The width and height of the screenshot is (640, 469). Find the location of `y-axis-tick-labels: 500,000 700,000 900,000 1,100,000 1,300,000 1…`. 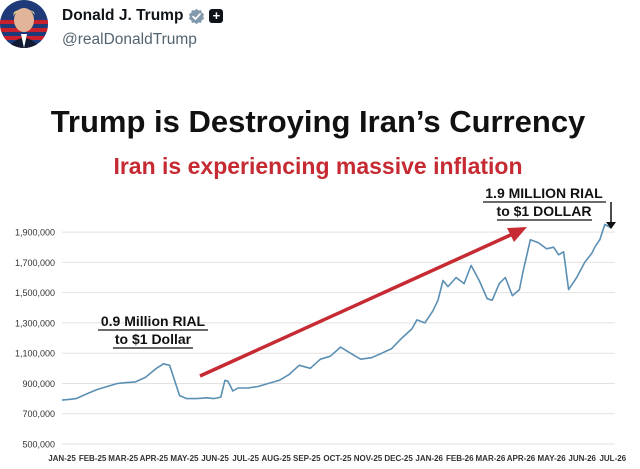

y-axis-tick-labels: 500,000 700,000 900,000 1,100,000 1,300,000 1… is located at coordinates (35, 339).